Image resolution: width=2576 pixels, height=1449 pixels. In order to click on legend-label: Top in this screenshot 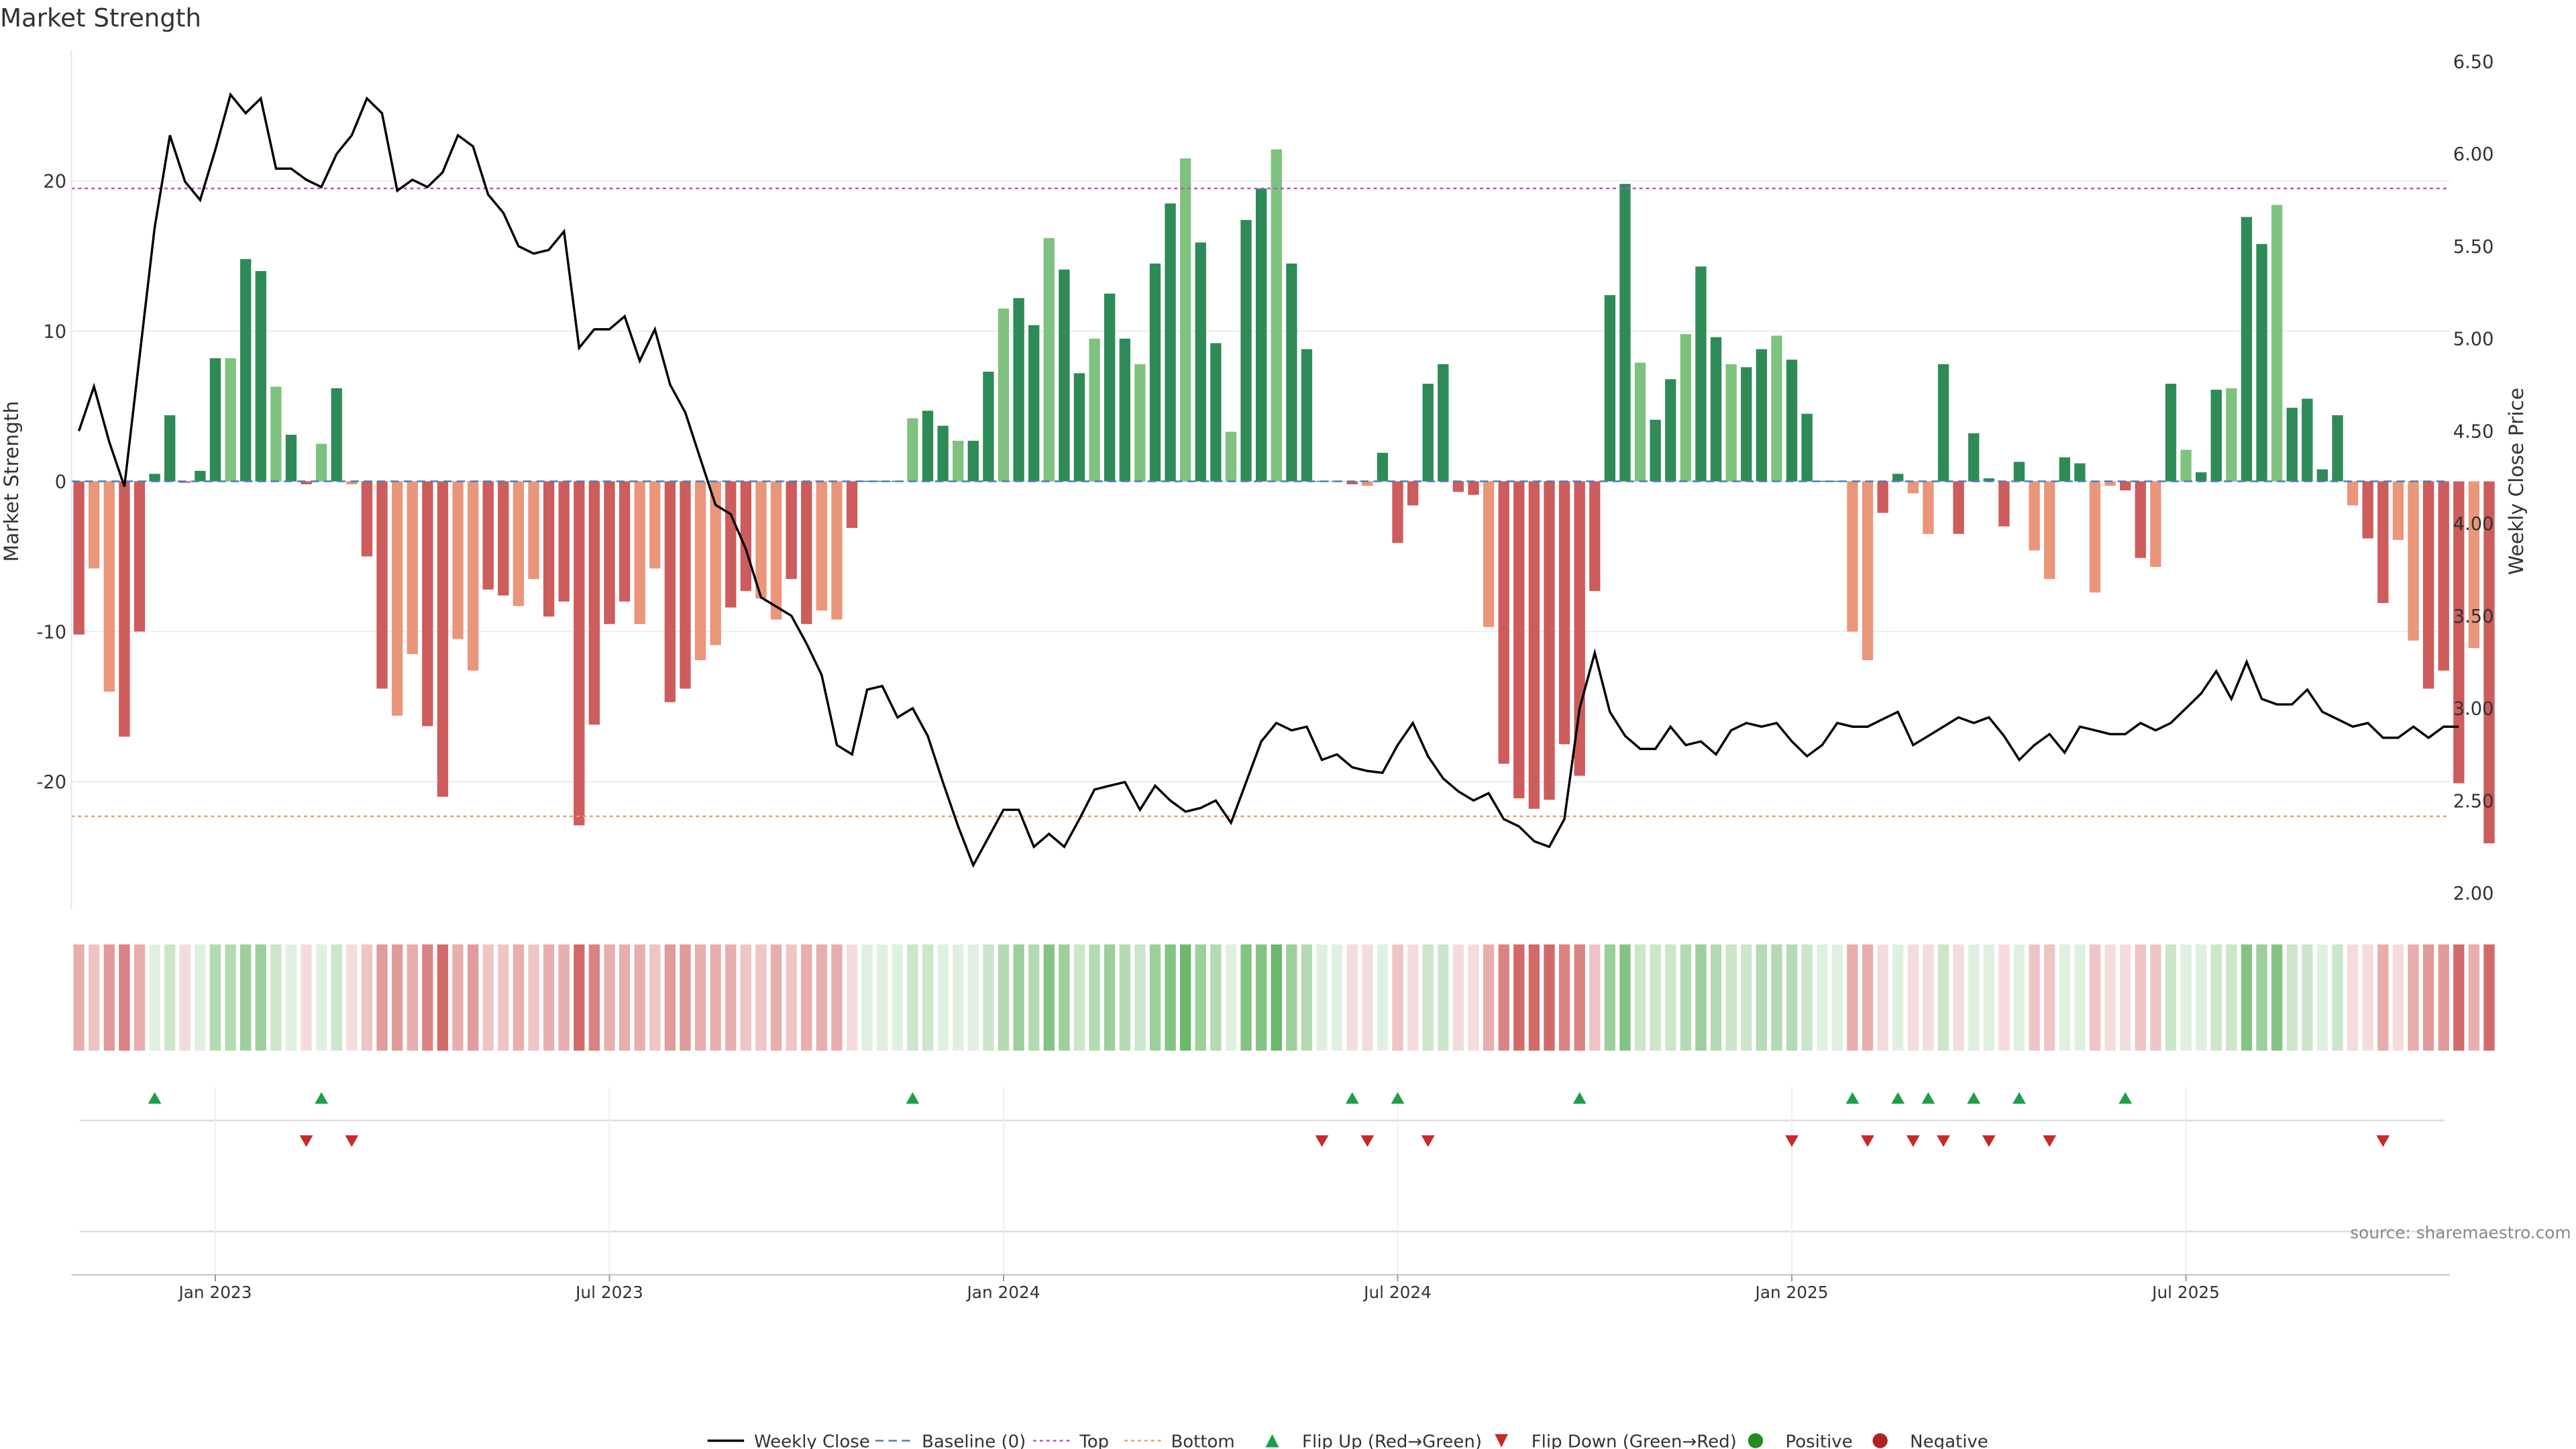, I will do `click(1094, 1440)`.